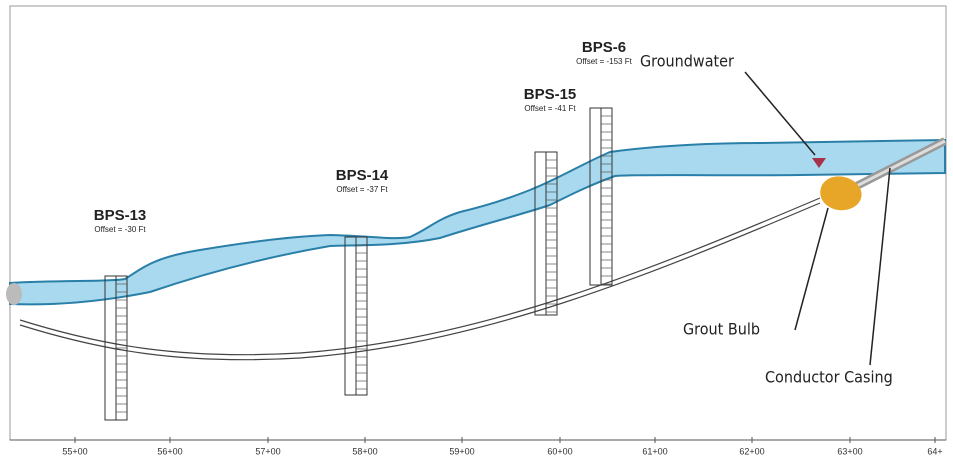 This screenshot has width=953, height=463. Describe the element at coordinates (687, 61) in the screenshot. I see `annotation: Groundwater` at that location.